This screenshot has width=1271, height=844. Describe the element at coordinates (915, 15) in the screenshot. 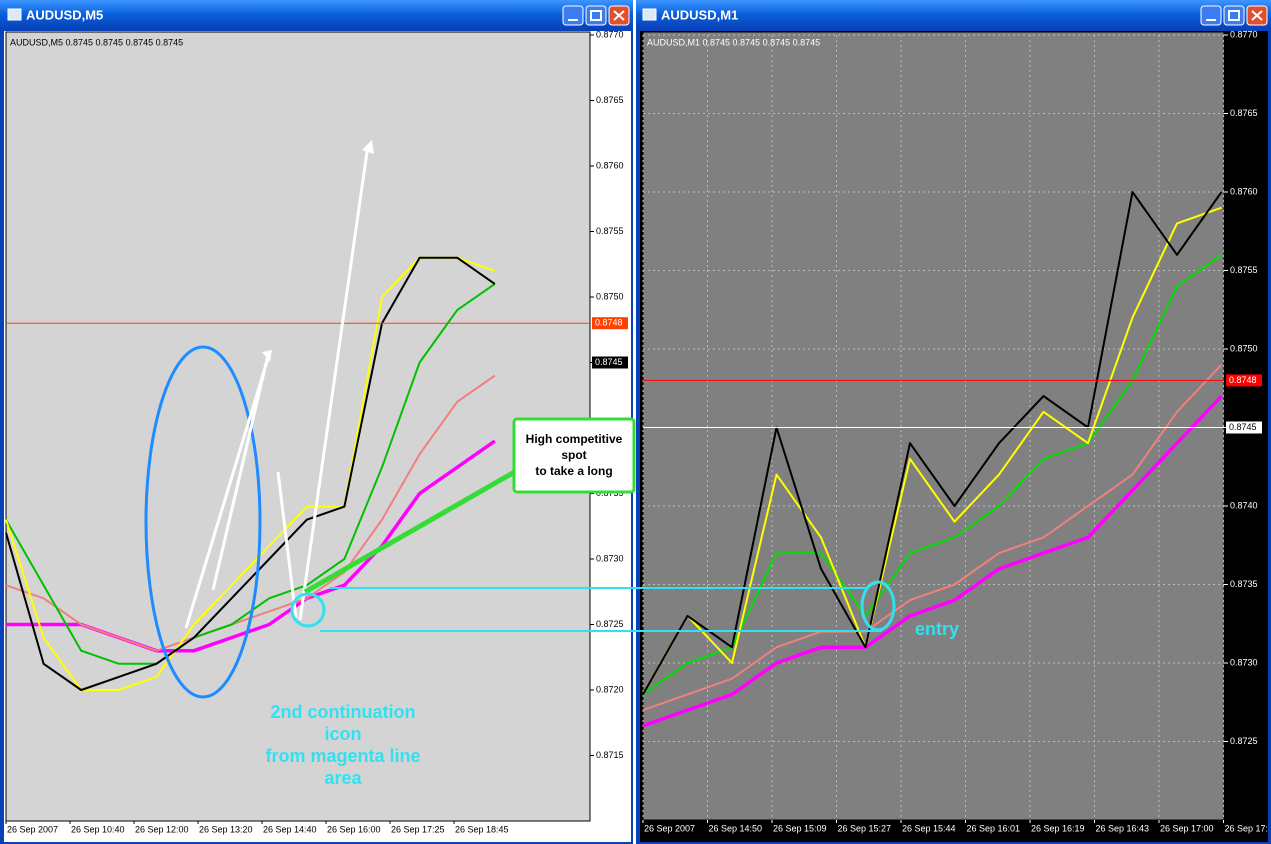

I see `window-buttons` at that location.